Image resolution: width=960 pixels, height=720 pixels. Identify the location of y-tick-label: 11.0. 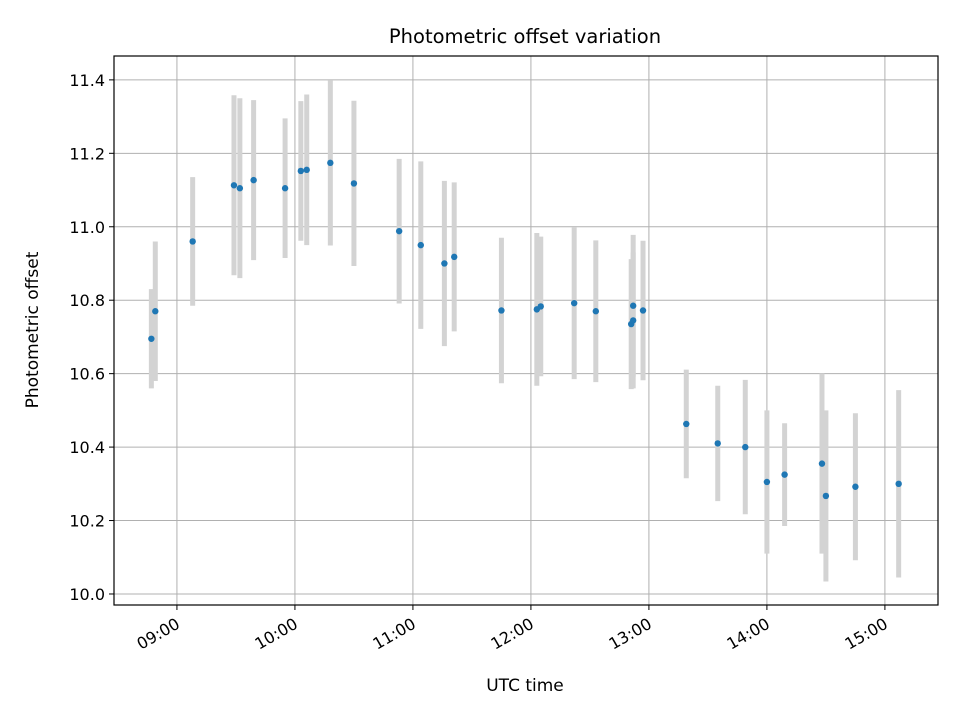
(87, 227).